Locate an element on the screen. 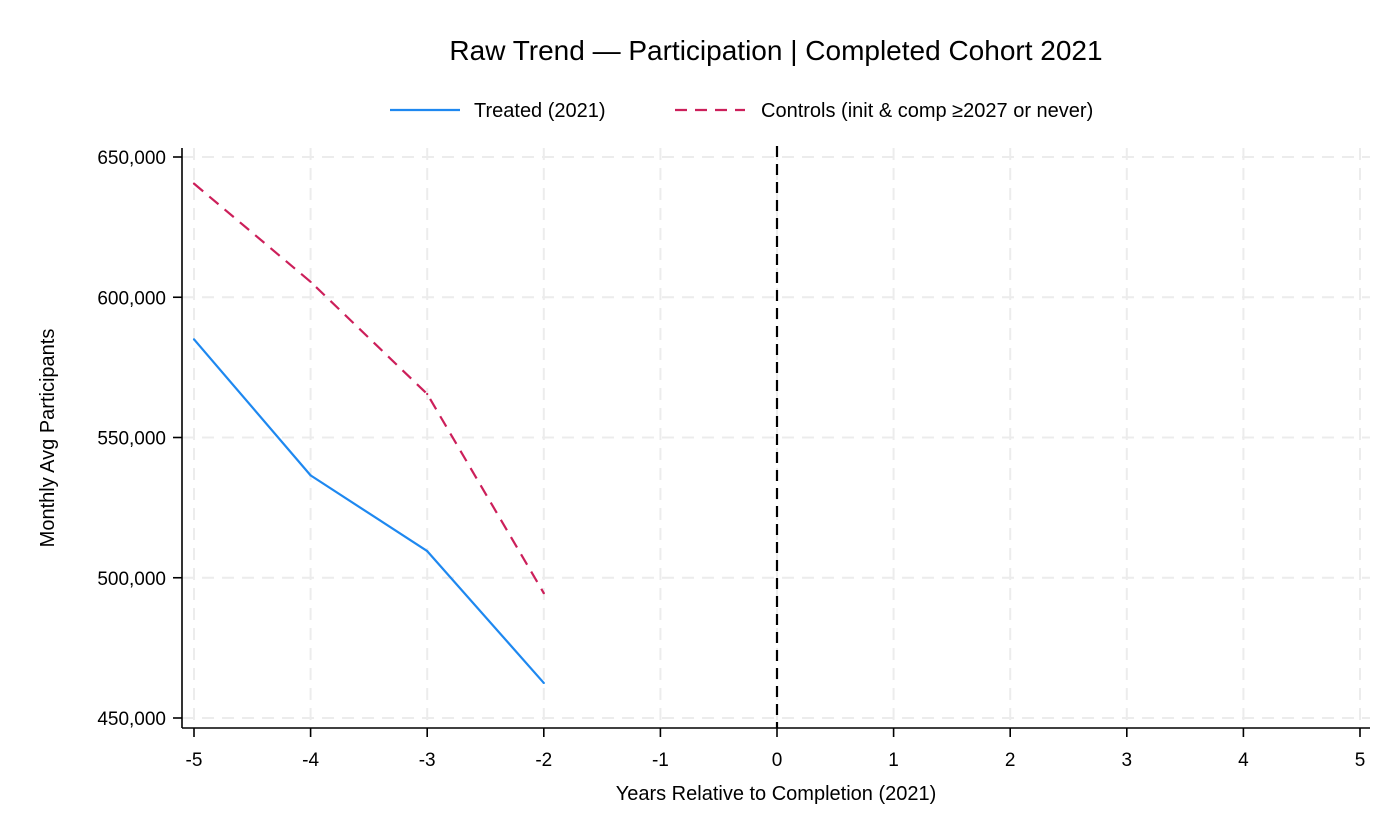  x-tick-label: -5 is located at coordinates (194, 760).